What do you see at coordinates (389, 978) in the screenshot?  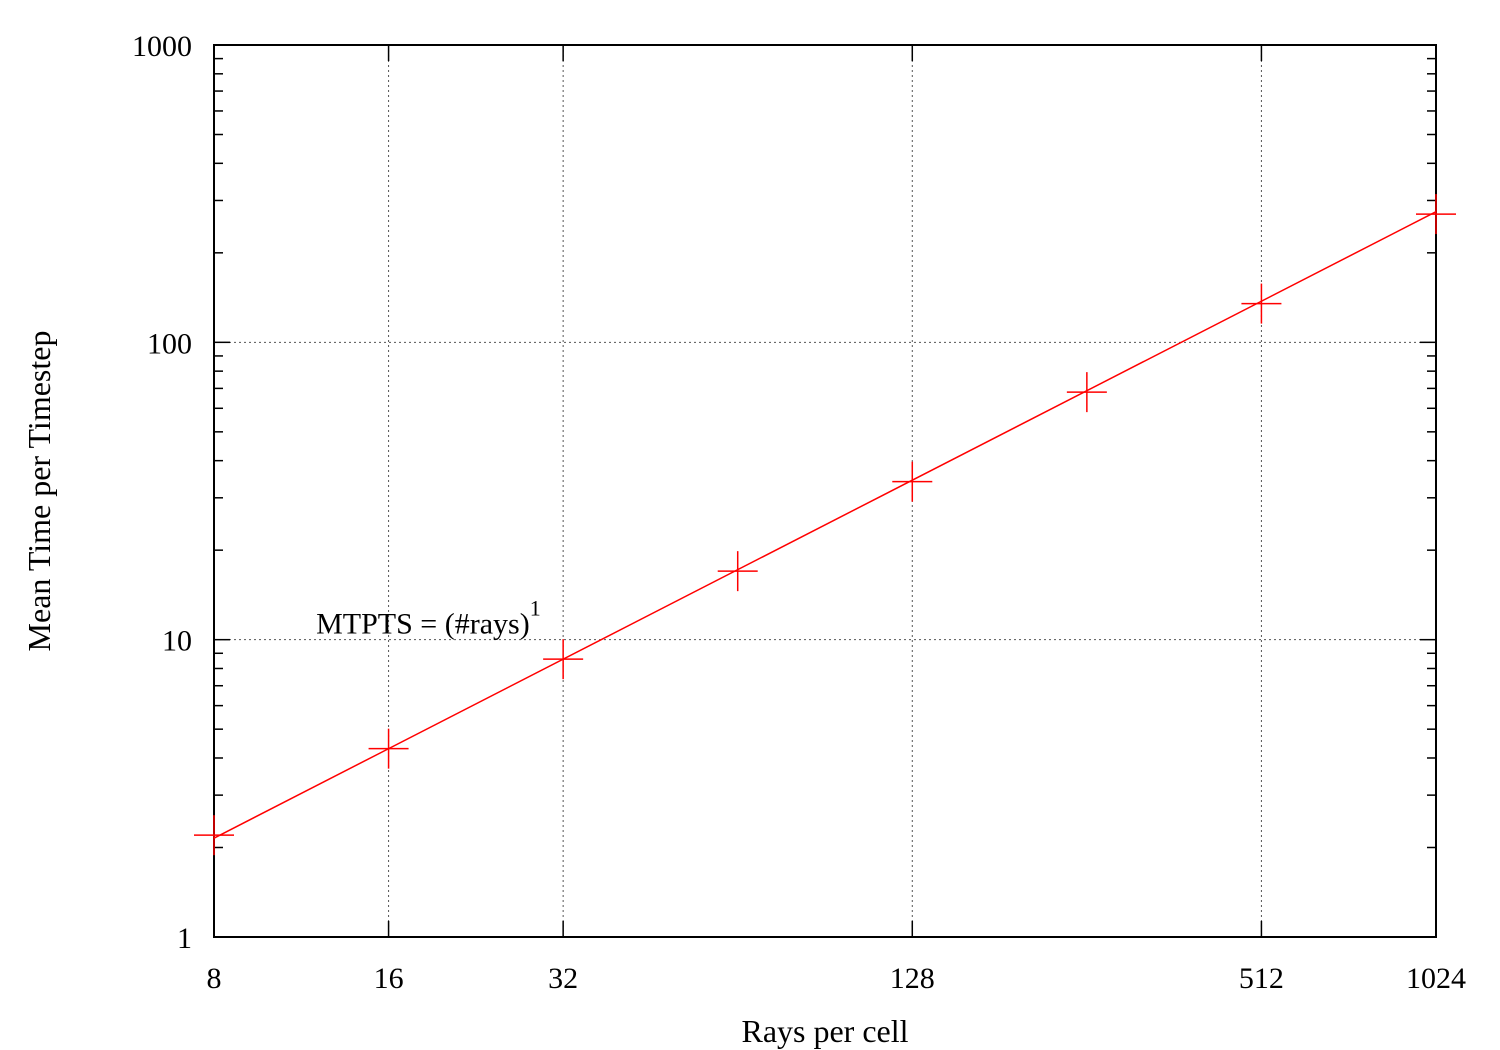 I see `x-tick-label: 16` at bounding box center [389, 978].